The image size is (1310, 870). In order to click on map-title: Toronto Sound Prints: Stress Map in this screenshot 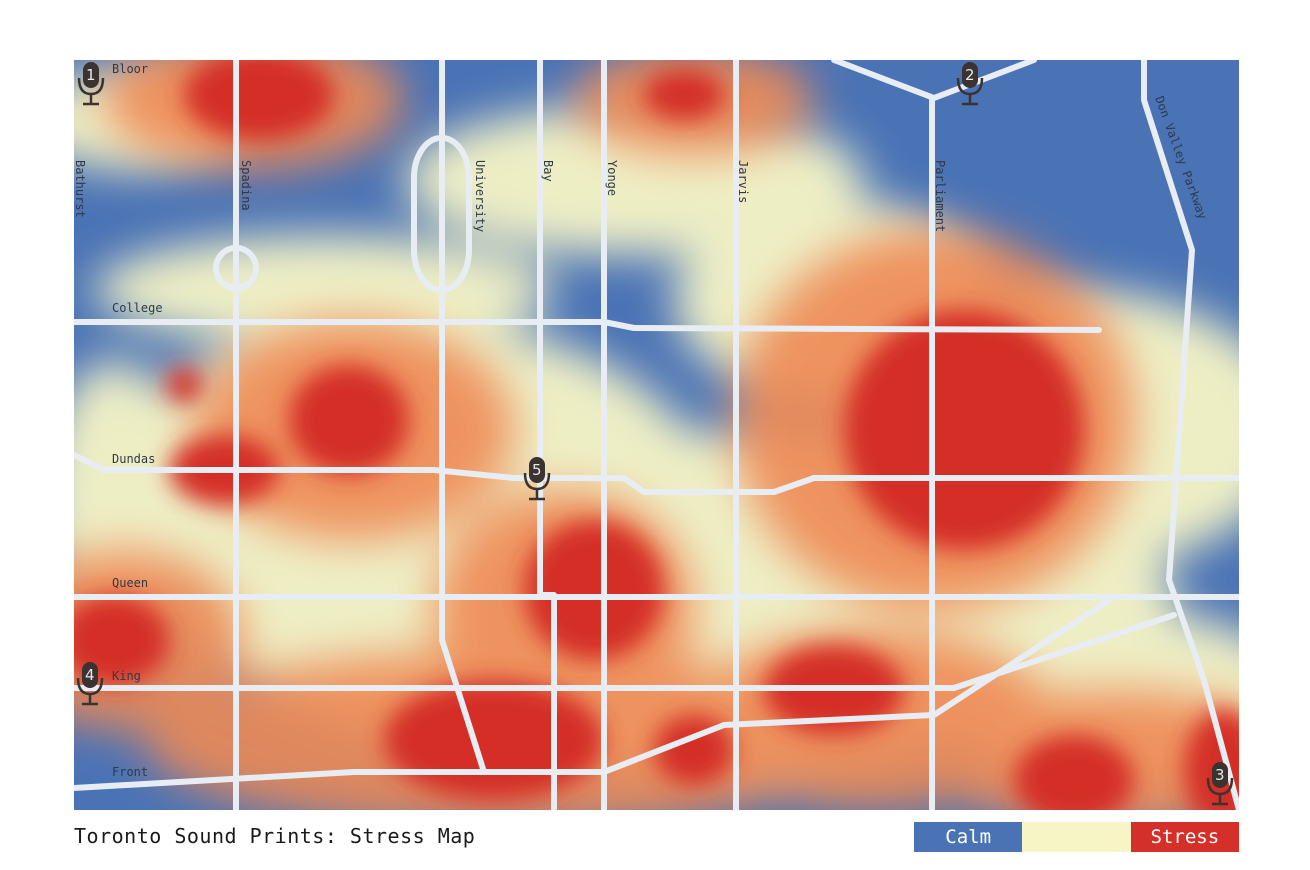, I will do `click(274, 836)`.